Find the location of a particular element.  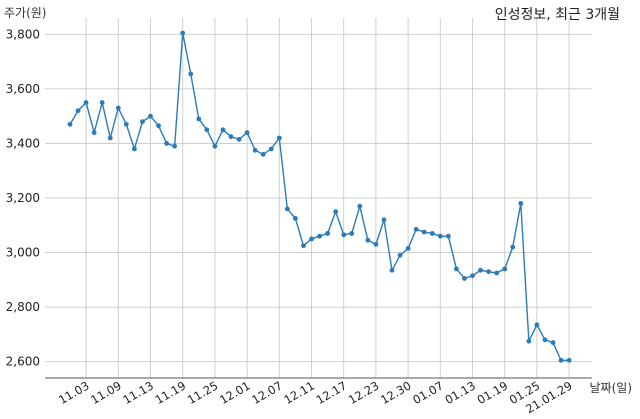

y-tick-label: 3,000 is located at coordinates (23, 253).